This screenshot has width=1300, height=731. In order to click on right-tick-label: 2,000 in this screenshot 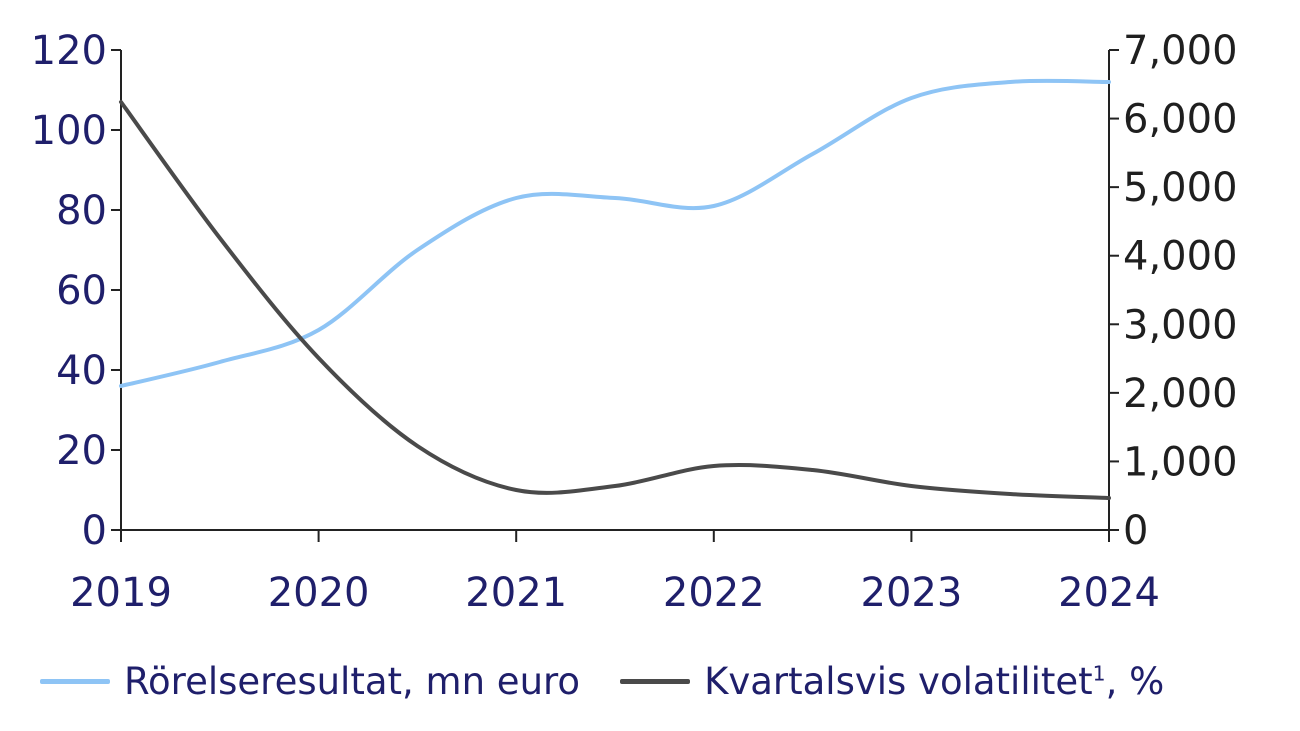, I will do `click(1180, 394)`.